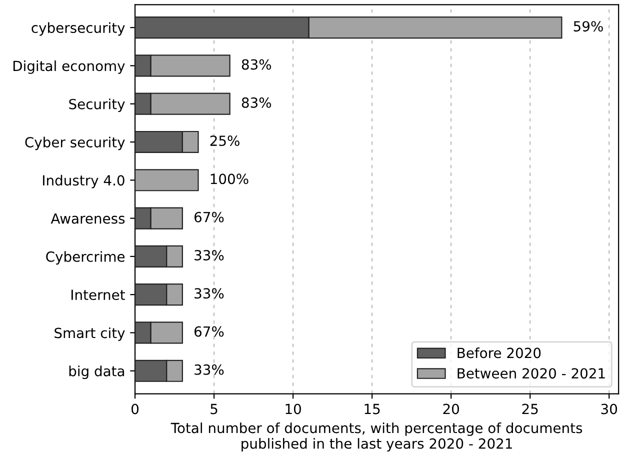 The image size is (628, 466). What do you see at coordinates (214, 409) in the screenshot?
I see `x-tick-label: 5` at bounding box center [214, 409].